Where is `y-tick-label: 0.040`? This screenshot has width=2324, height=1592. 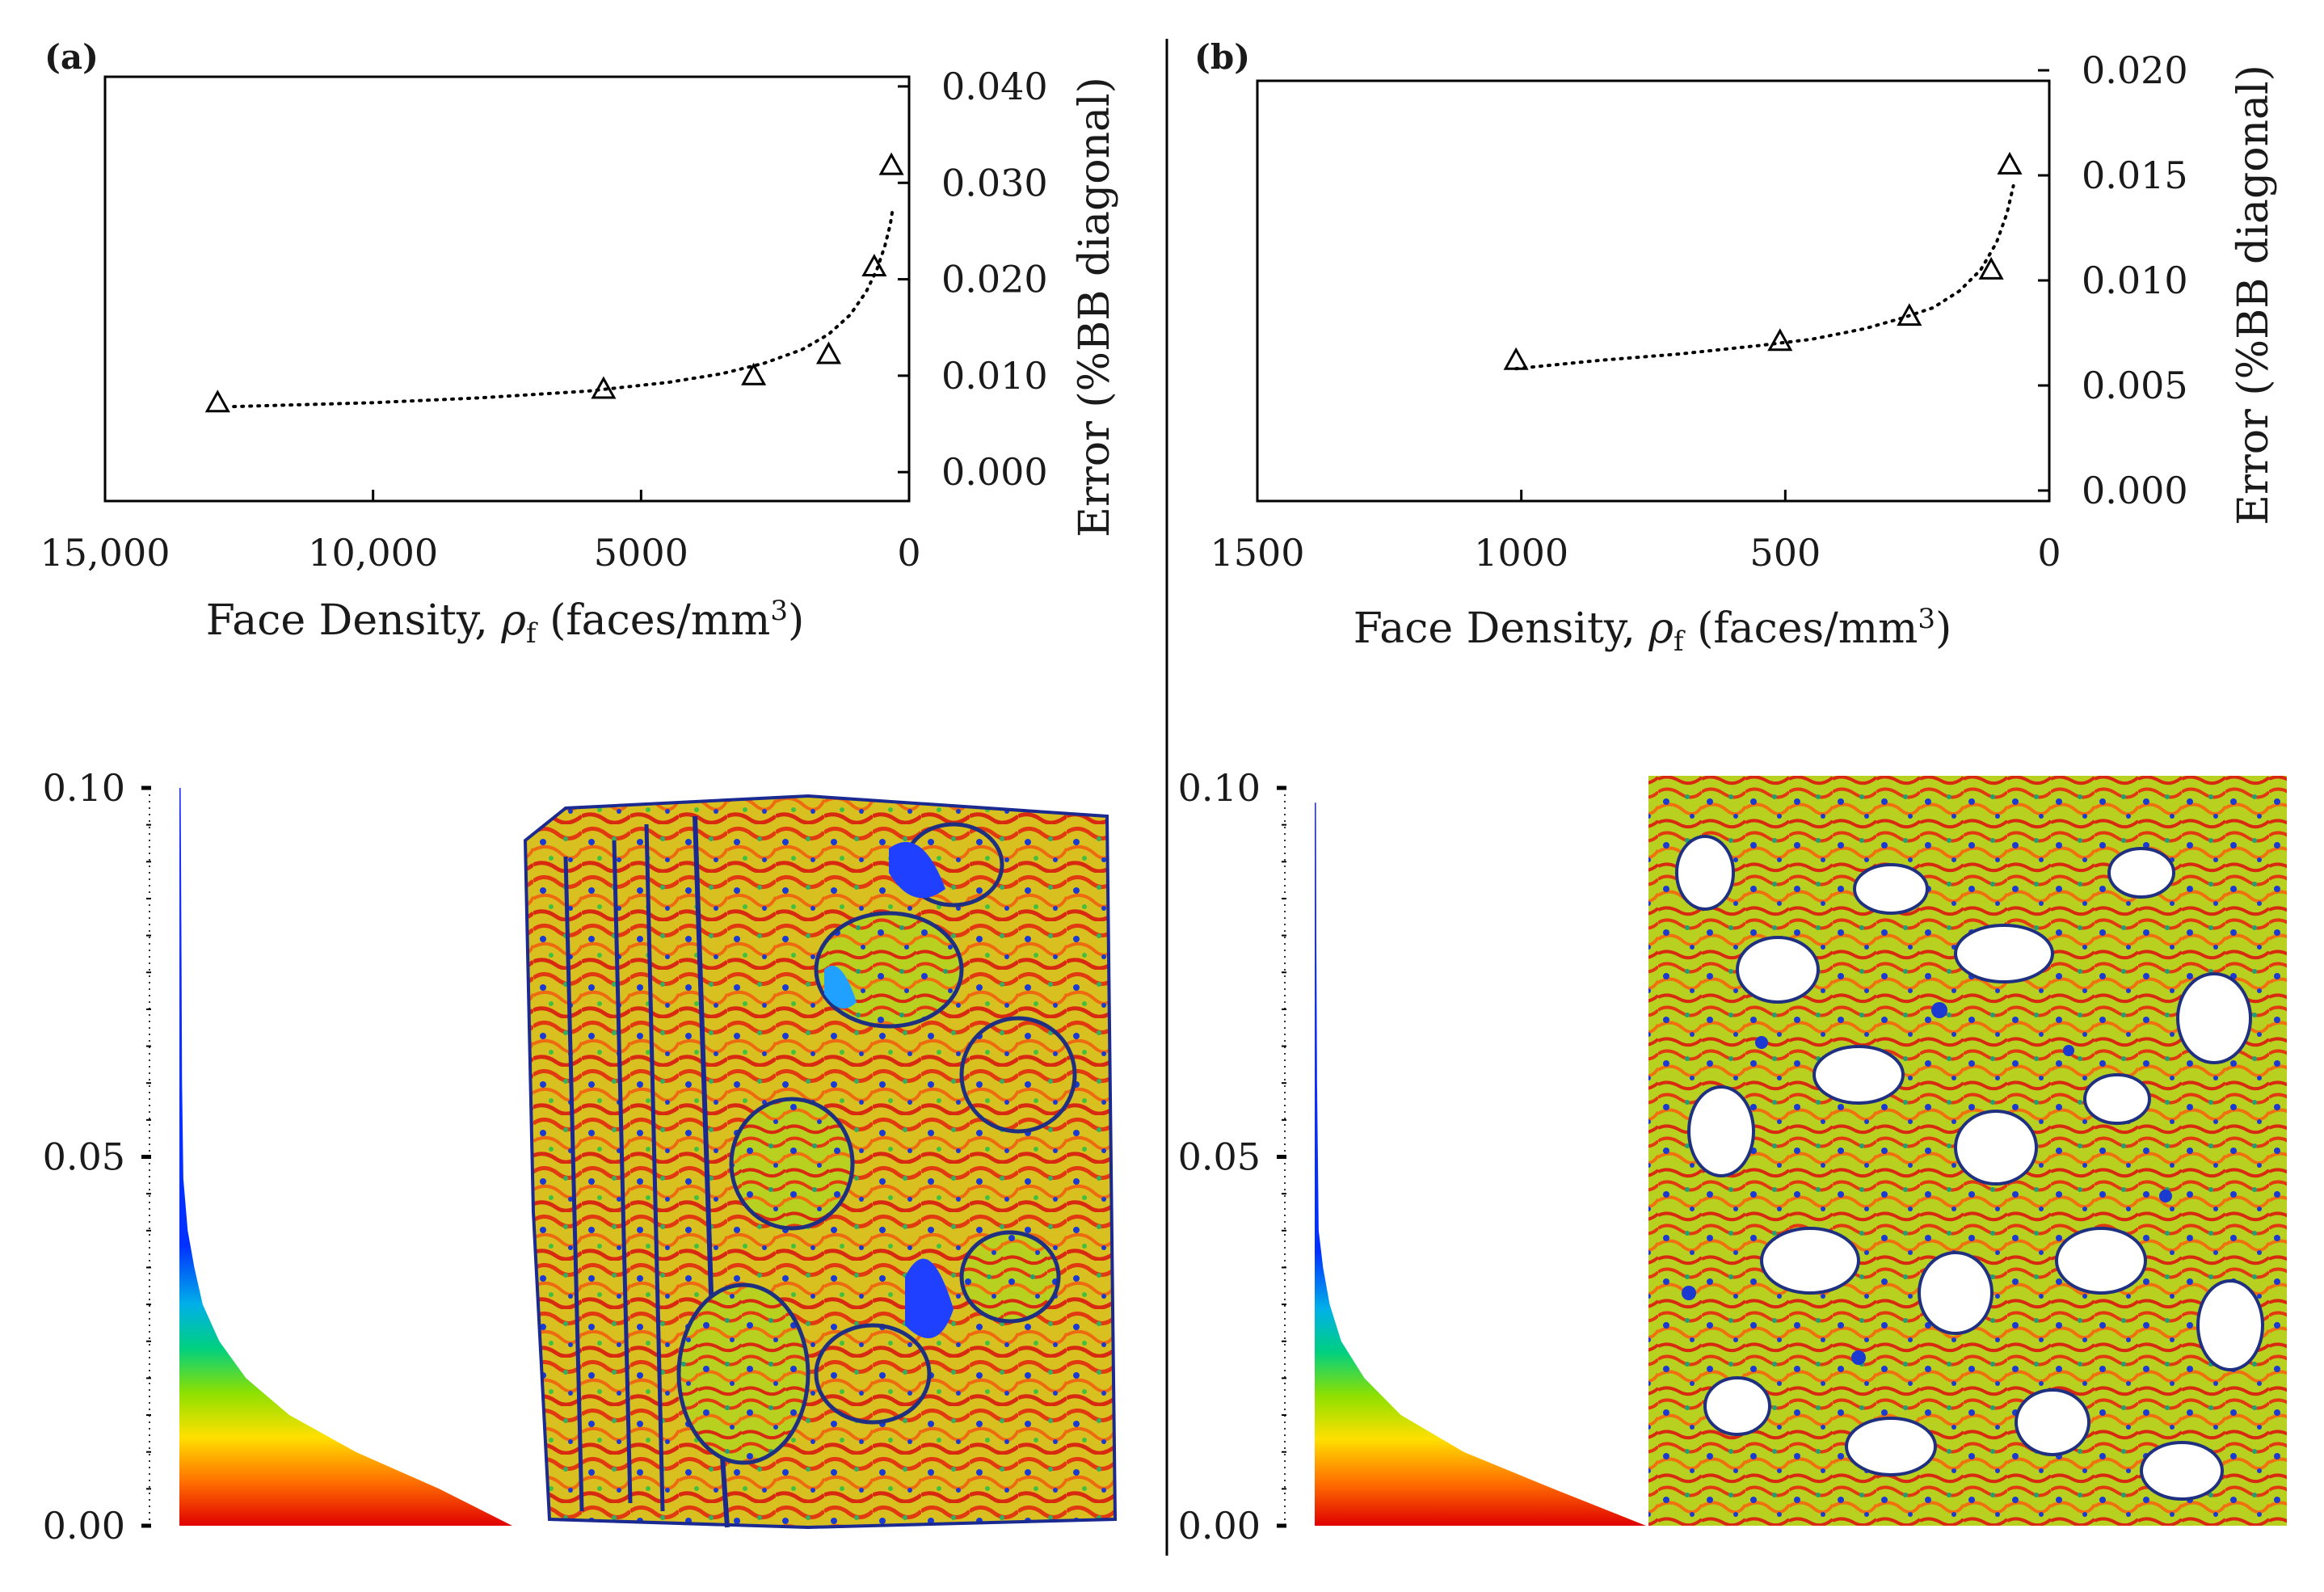 y-tick-label: 0.040 is located at coordinates (994, 86).